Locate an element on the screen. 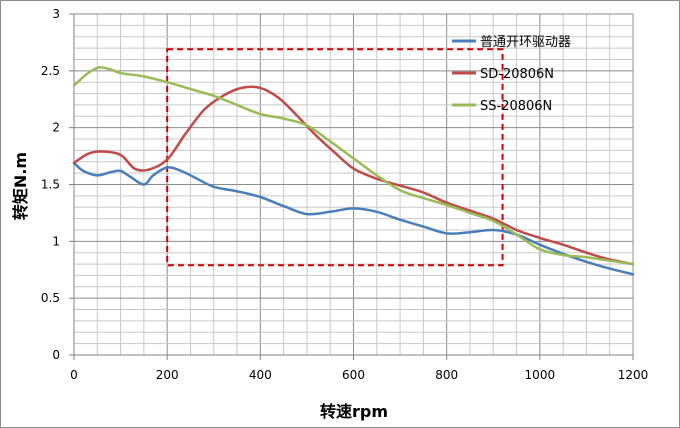 The height and width of the screenshot is (428, 680). legend-label: SD-20806N is located at coordinates (517, 74).